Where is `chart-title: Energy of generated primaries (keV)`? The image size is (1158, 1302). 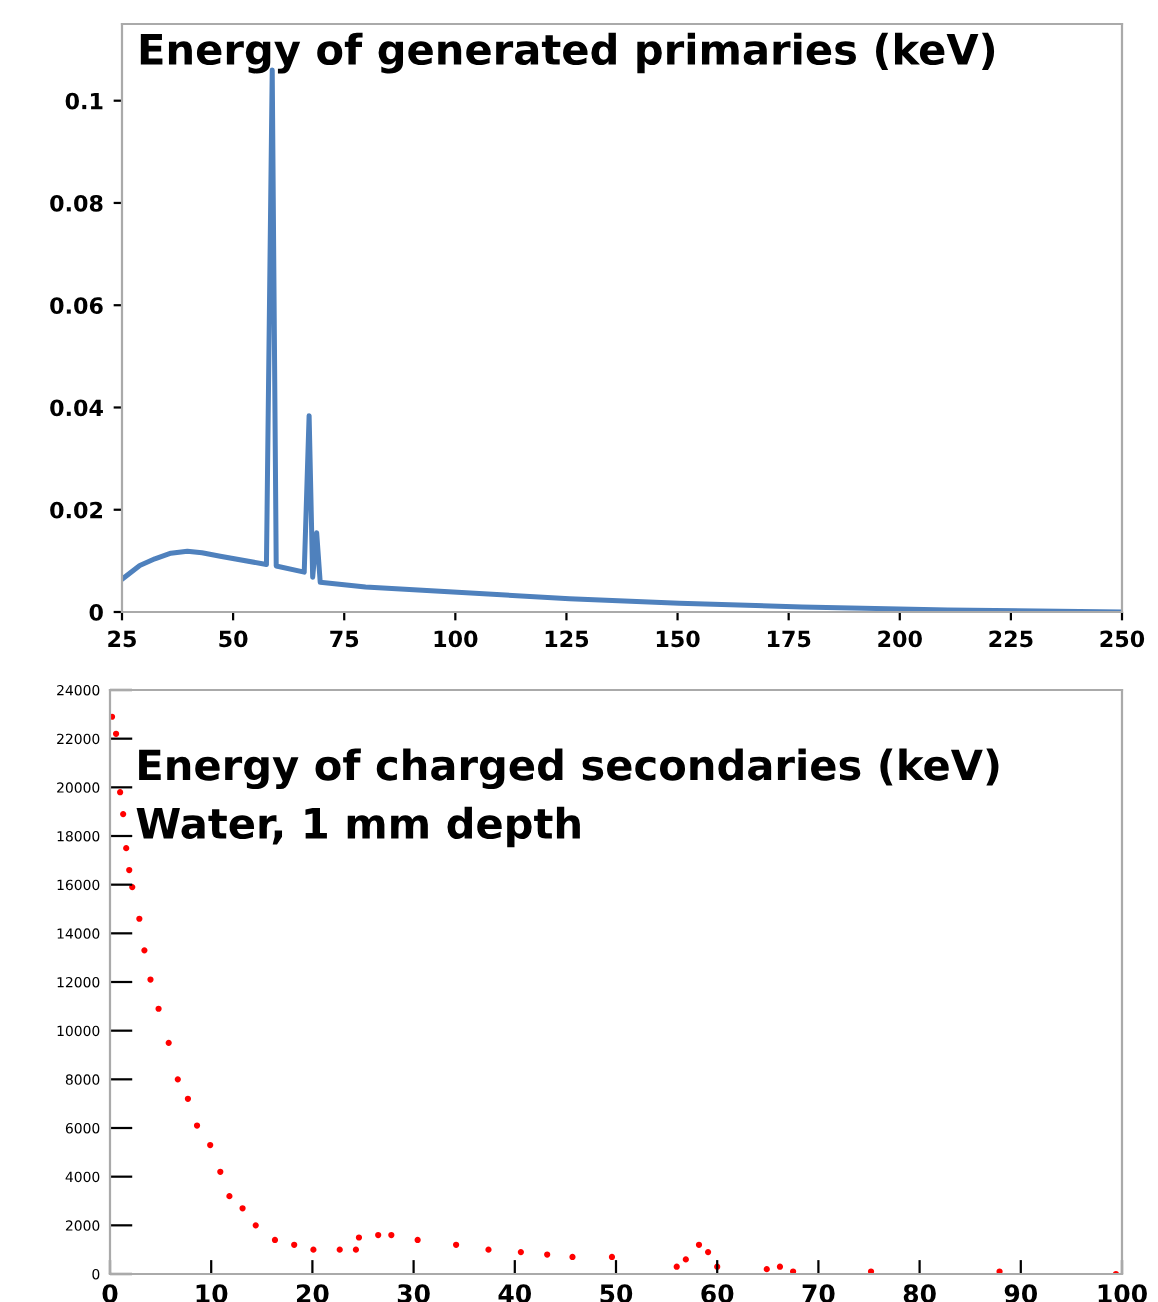
chart-title: Energy of generated primaries (keV) is located at coordinates (567, 53).